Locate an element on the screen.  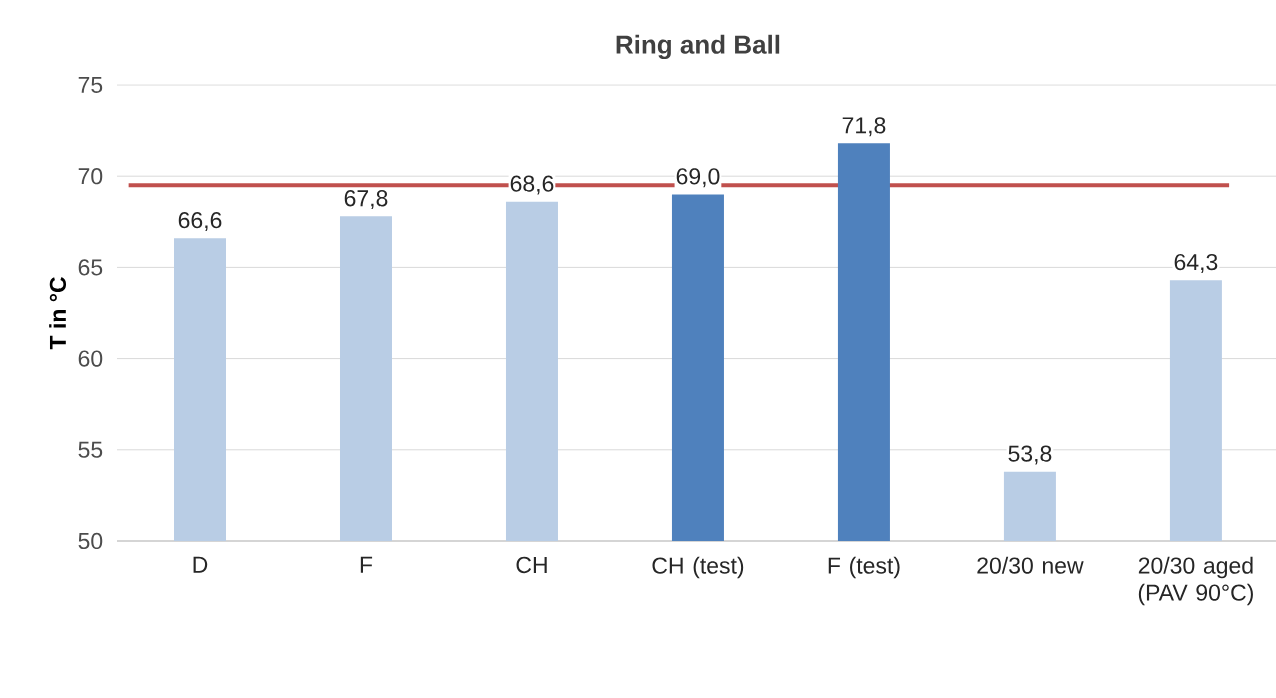
y-axis-title: T in °C is located at coordinates (58, 313).